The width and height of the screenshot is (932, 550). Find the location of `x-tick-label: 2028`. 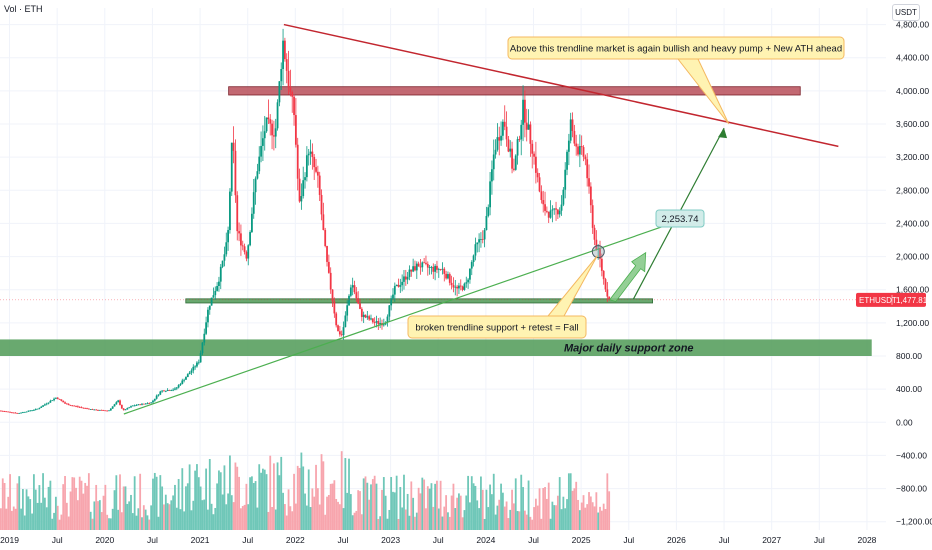

x-tick-label: 2028 is located at coordinates (866, 540).